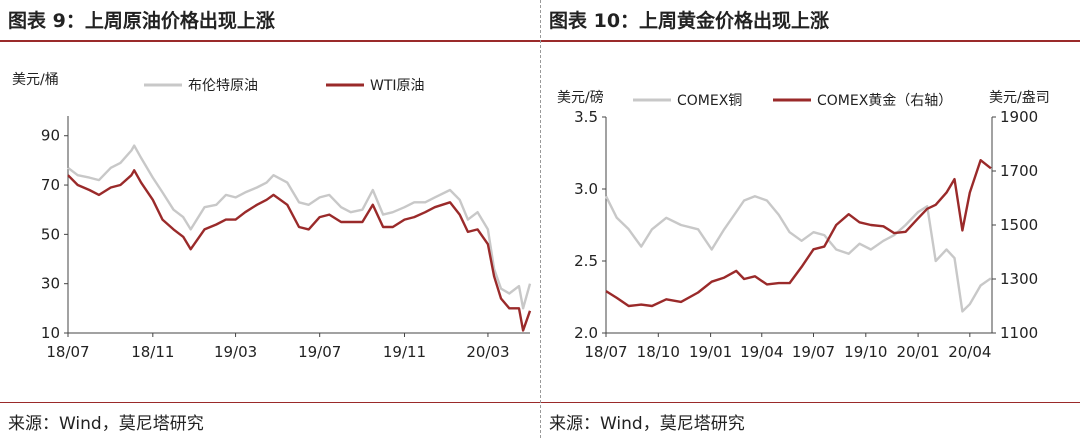  I want to click on x-tick-label: 19/04, so click(761, 352).